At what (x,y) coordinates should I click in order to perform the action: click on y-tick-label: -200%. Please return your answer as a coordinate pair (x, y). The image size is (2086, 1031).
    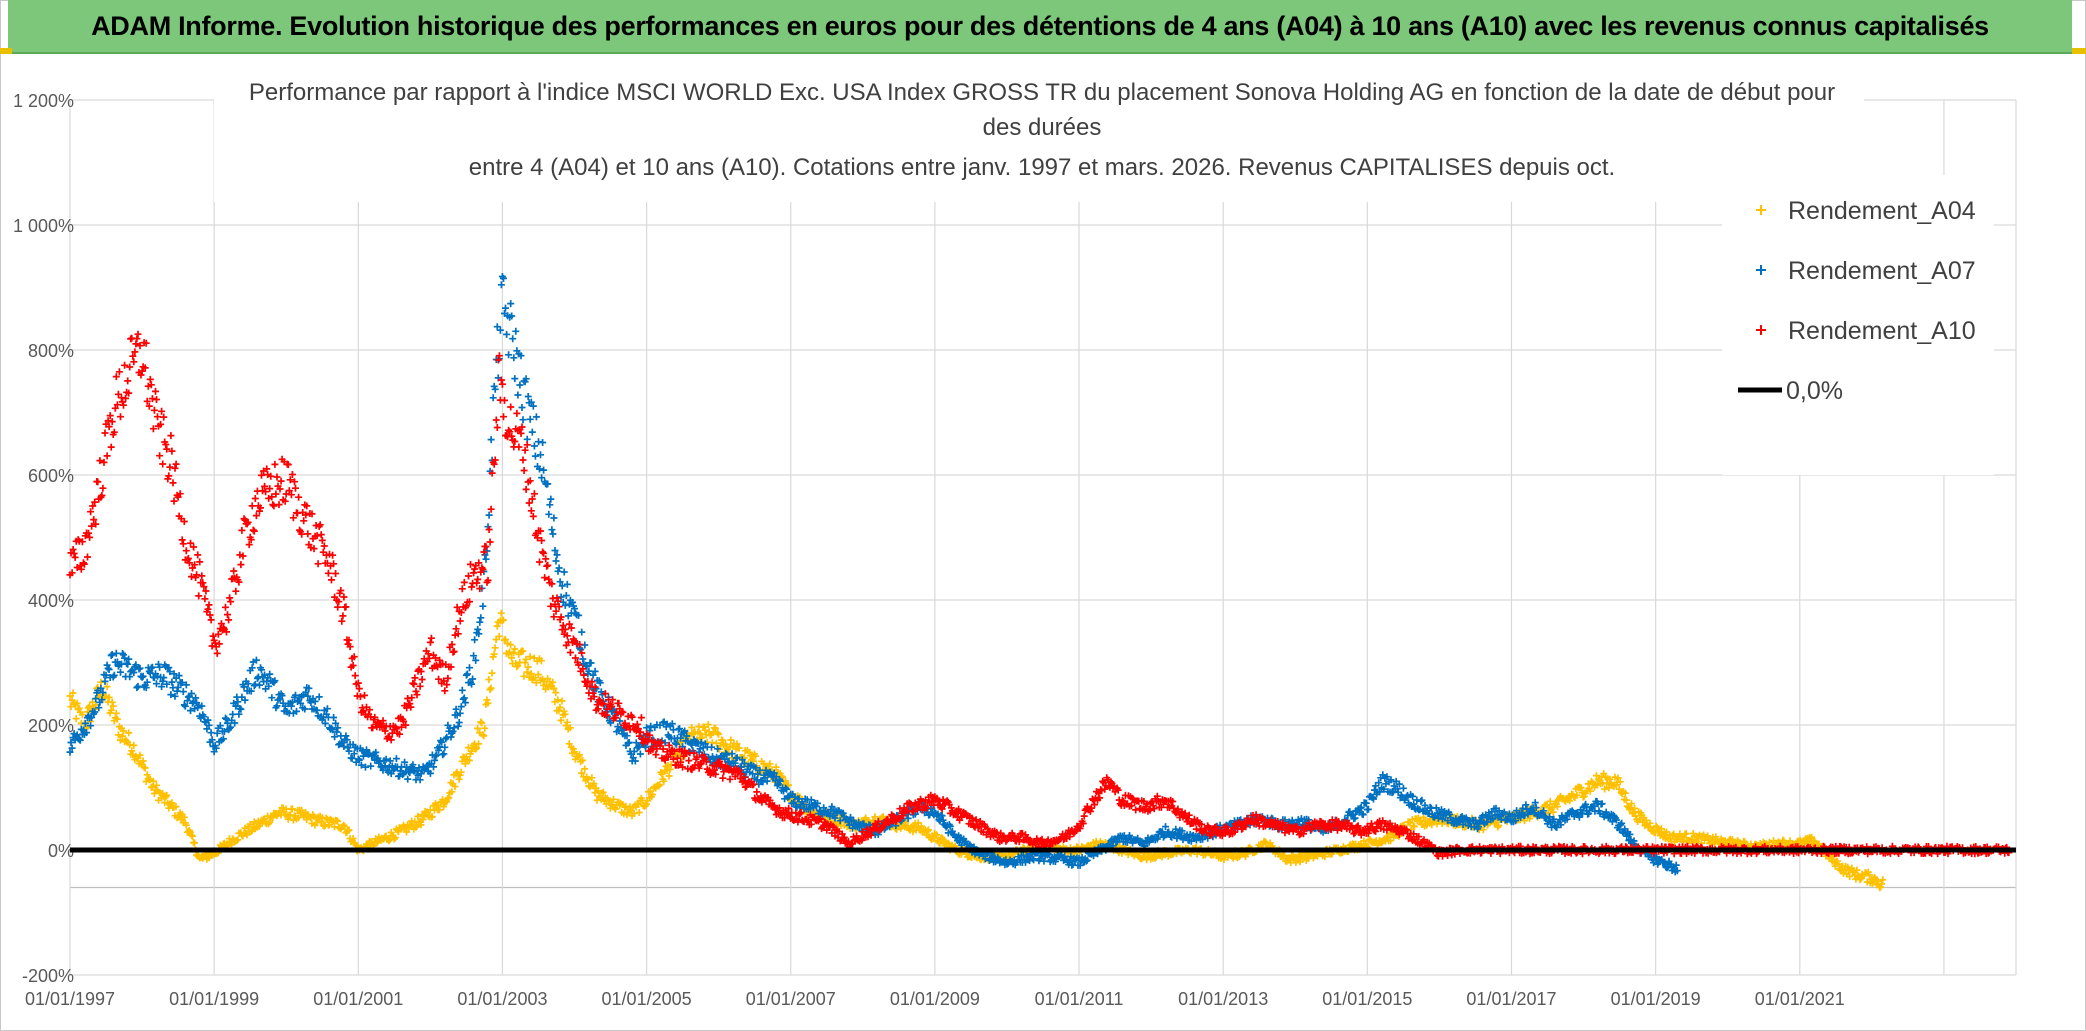
    Looking at the image, I should click on (48, 976).